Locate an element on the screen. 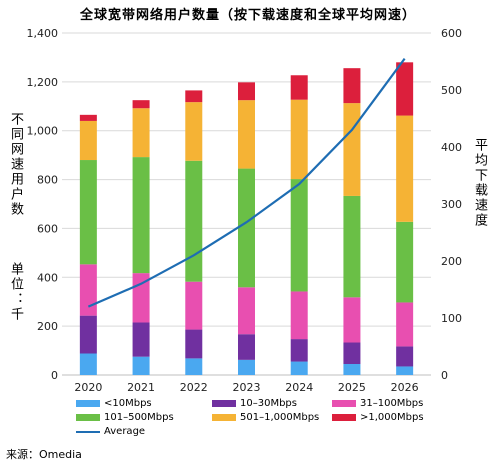 Image resolution: width=496 pixels, height=466 pixels. y-left-tick-label: 1,200 is located at coordinates (43, 82).